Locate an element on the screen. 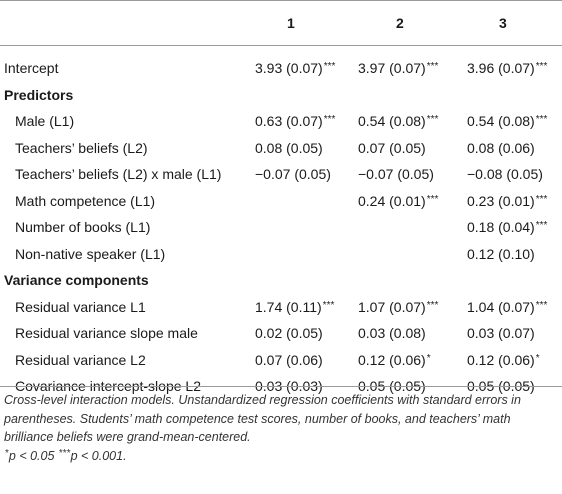  table-cell-col-3: 0.54 (0.08)*** is located at coordinates (507, 122).